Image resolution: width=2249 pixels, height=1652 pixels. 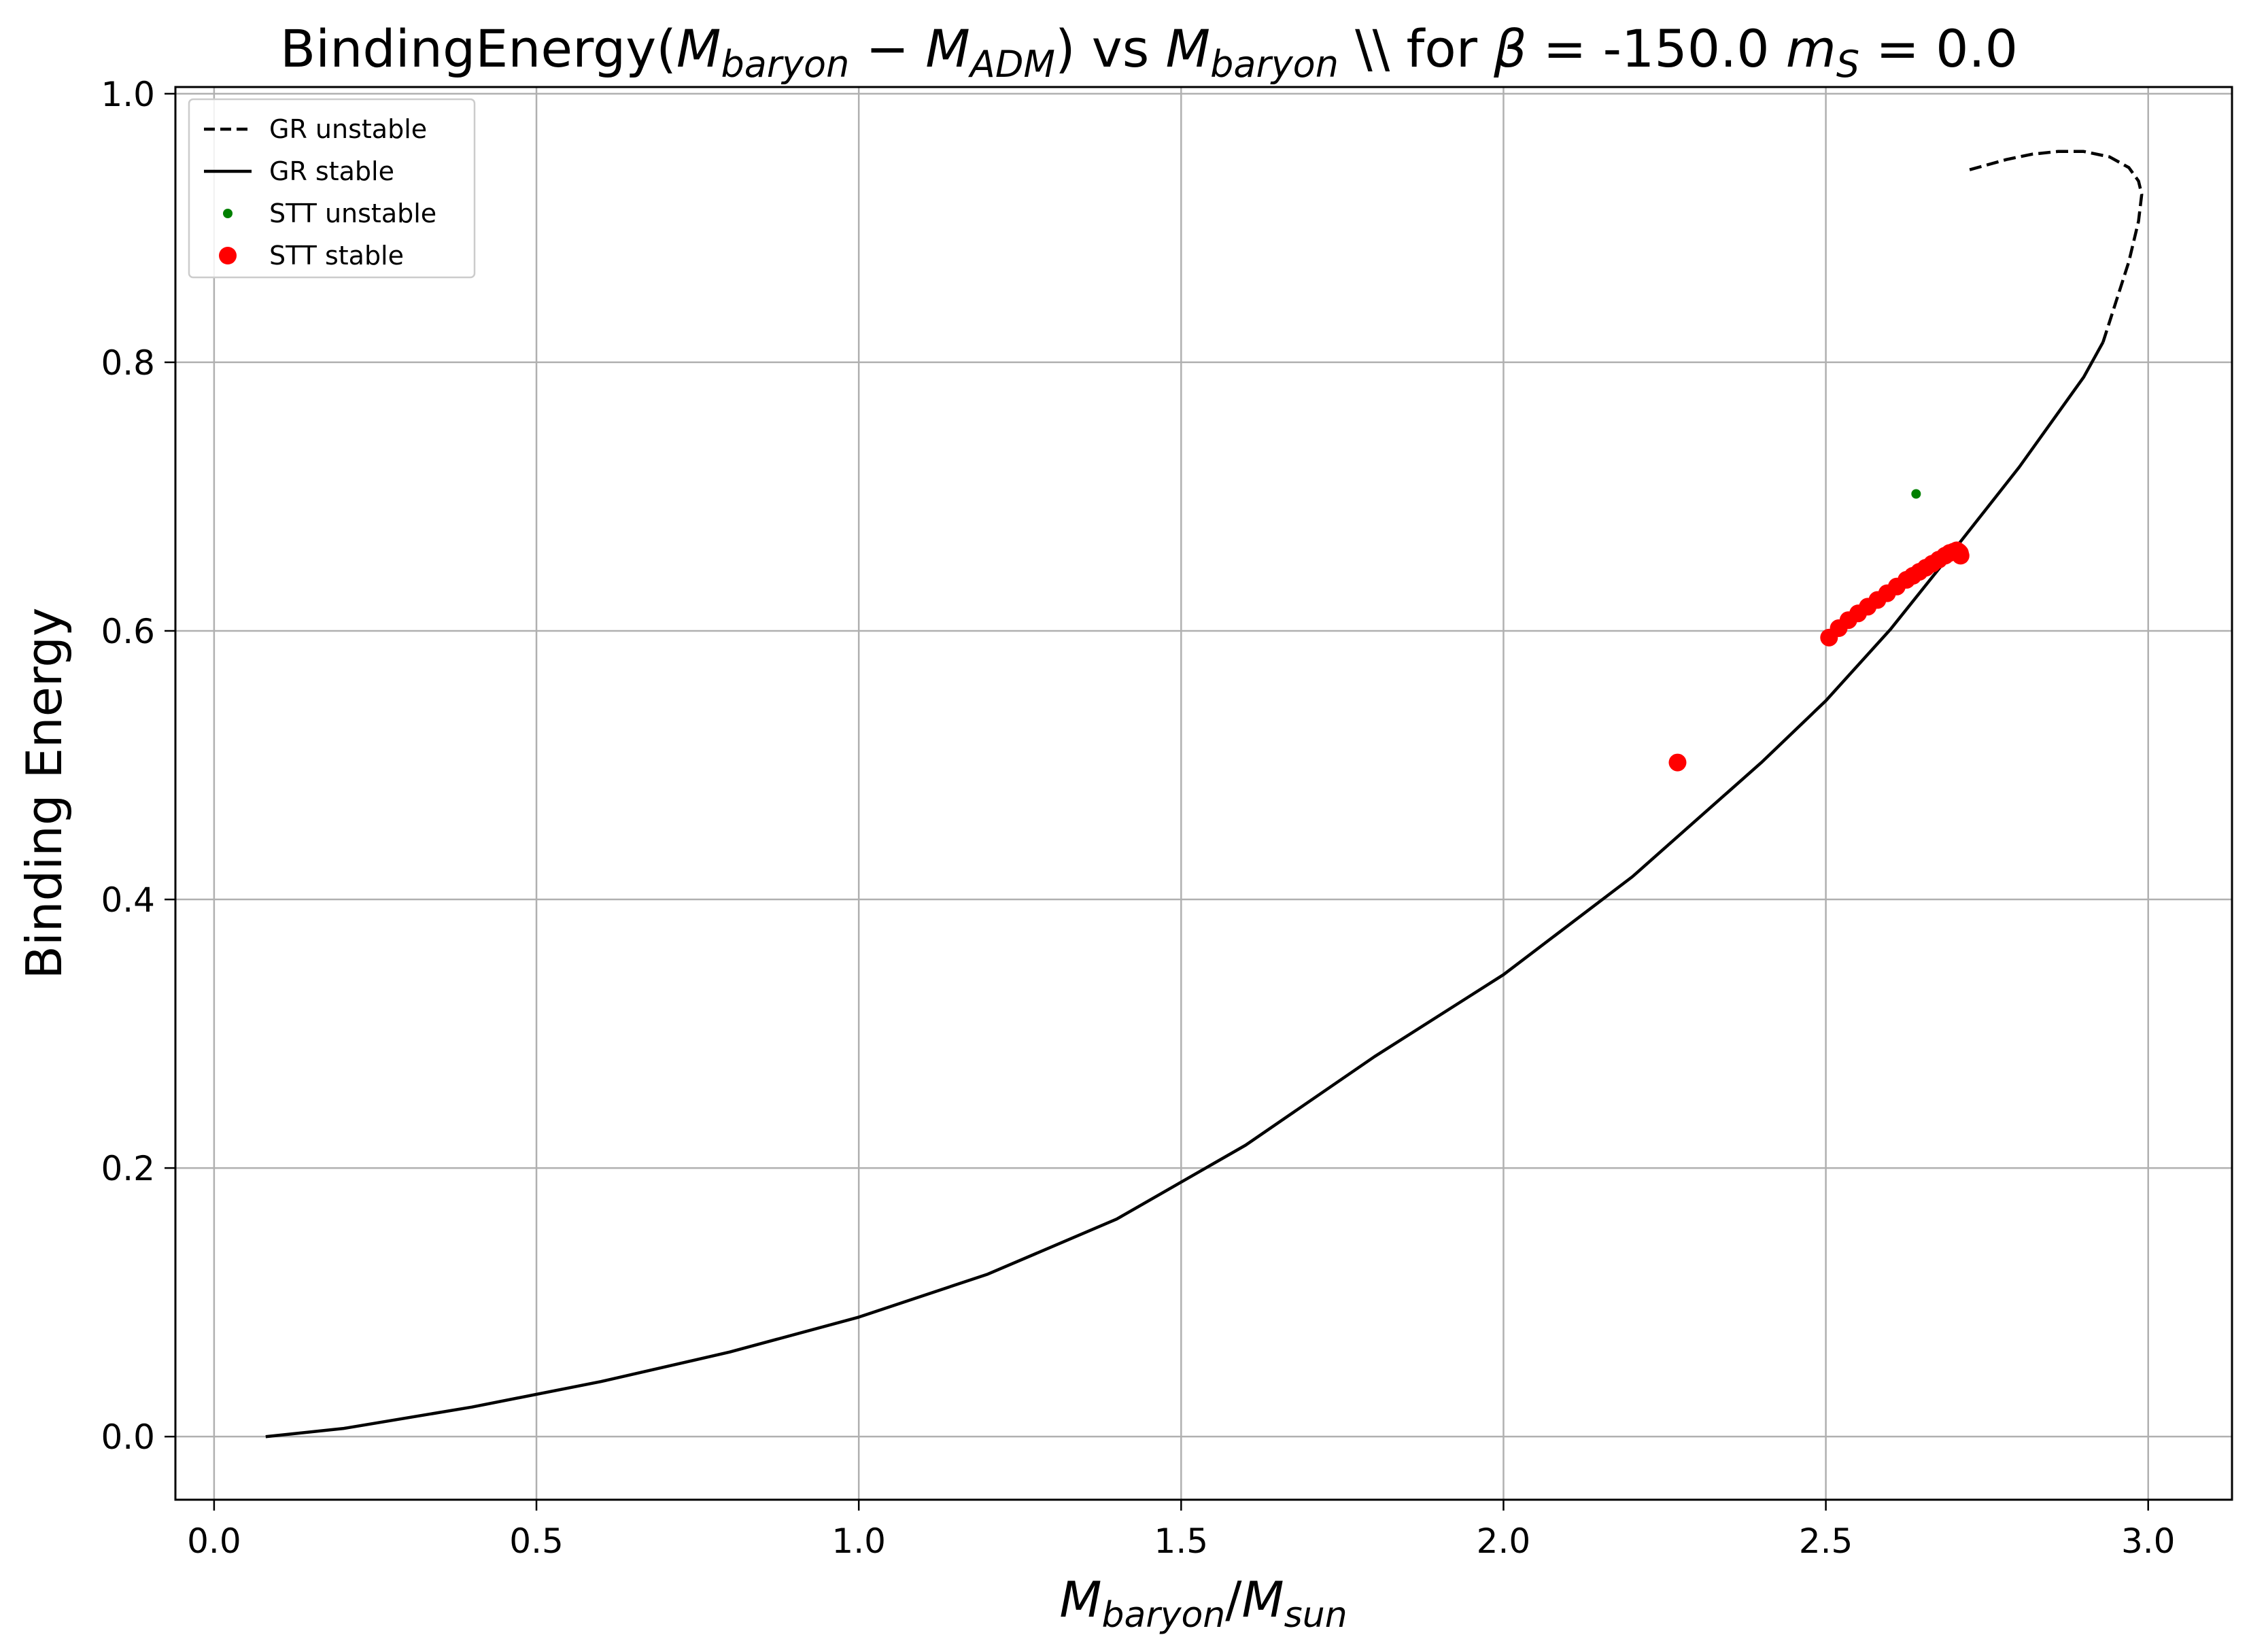 I want to click on y-tick-label: 0.0, so click(x=128, y=1437).